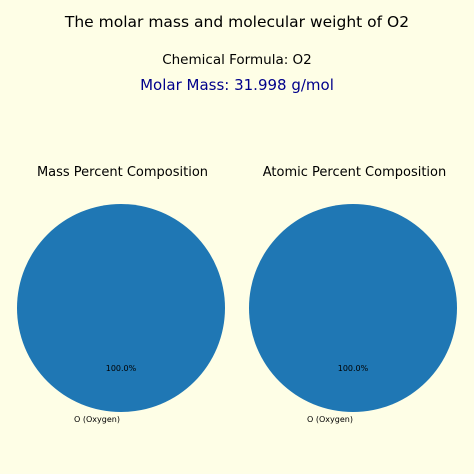 The height and width of the screenshot is (474, 474). I want to click on molar-mass: Molar Mass: 31.998 g/mol, so click(237, 85).